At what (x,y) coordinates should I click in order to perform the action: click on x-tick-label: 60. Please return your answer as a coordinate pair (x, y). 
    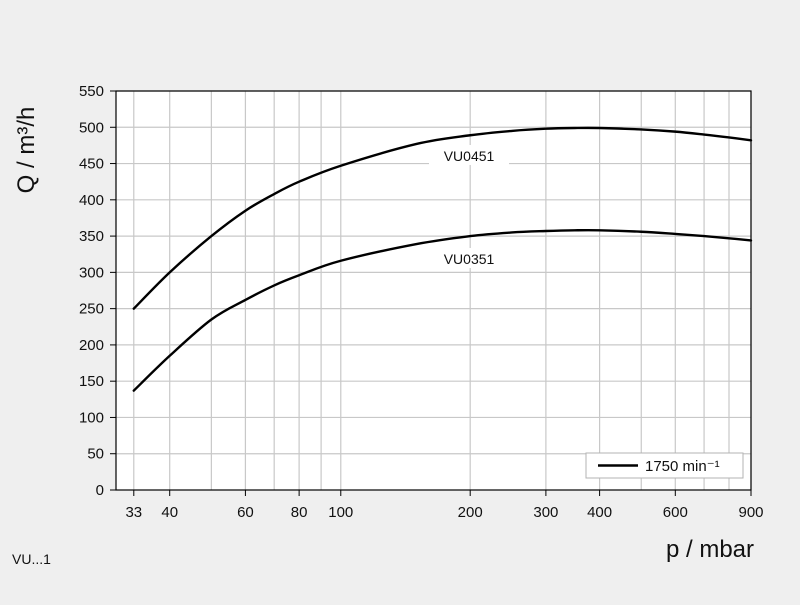
    Looking at the image, I should click on (245, 512).